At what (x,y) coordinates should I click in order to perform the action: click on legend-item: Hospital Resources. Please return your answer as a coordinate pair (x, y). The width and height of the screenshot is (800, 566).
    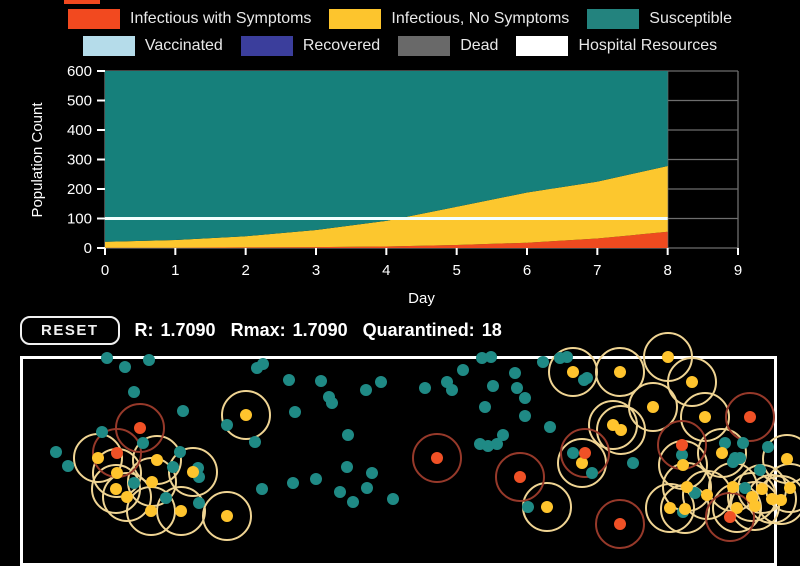
    Looking at the image, I should click on (616, 46).